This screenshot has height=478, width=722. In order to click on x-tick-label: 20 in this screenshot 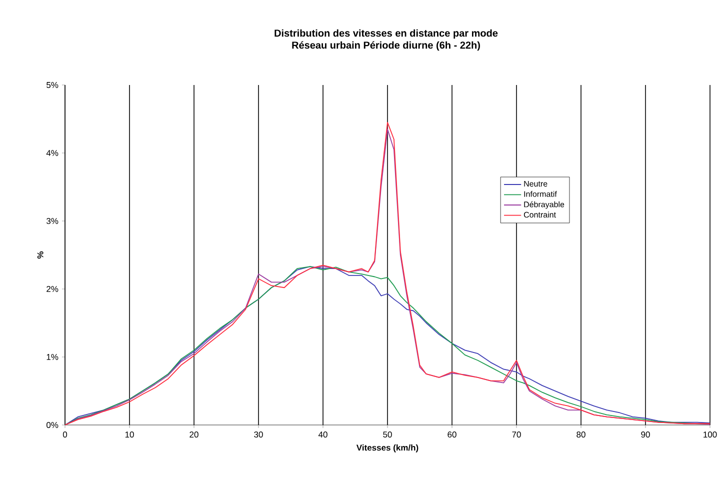, I will do `click(194, 435)`.